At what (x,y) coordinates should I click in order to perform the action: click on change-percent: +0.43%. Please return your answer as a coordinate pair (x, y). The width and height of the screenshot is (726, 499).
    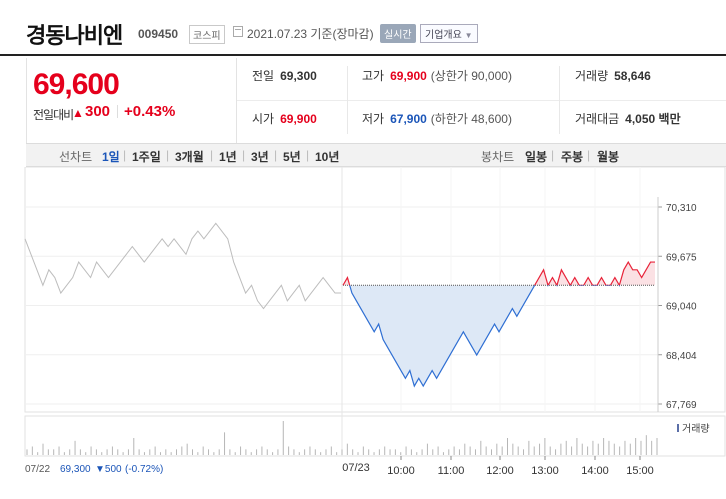
    Looking at the image, I should click on (150, 111).